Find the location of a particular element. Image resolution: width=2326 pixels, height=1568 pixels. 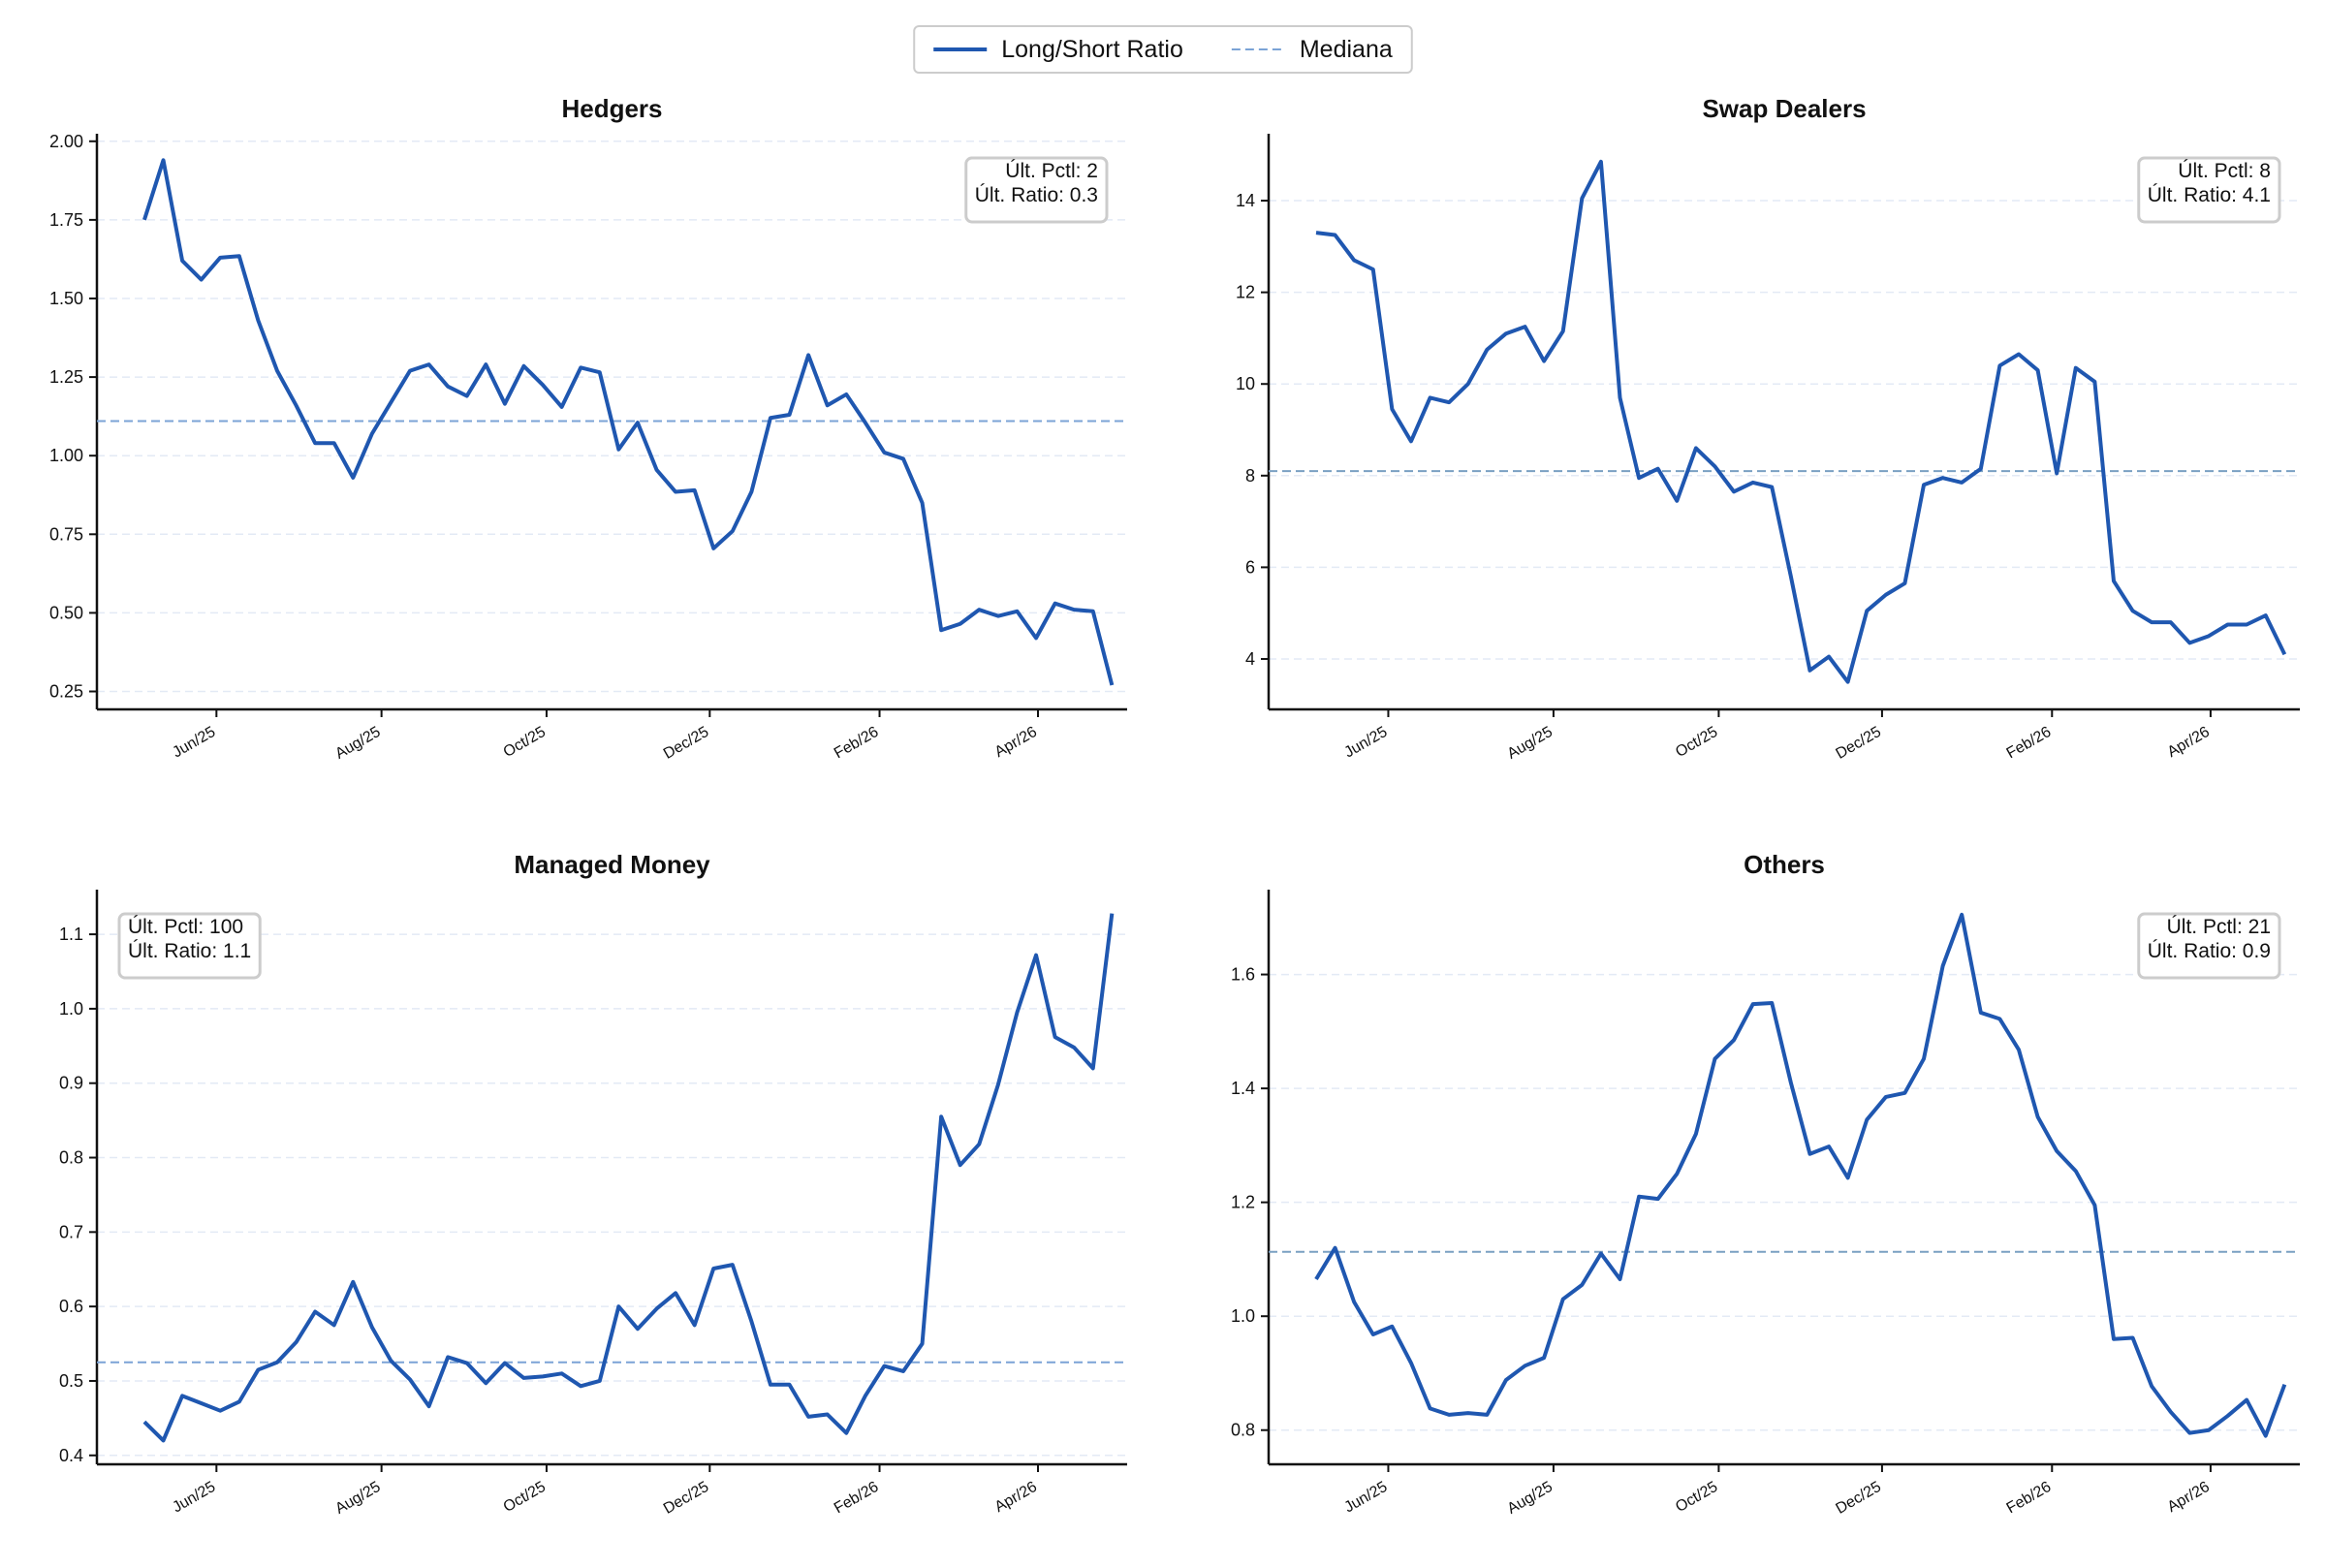

y-tick-label: 0.50 is located at coordinates (66, 612).